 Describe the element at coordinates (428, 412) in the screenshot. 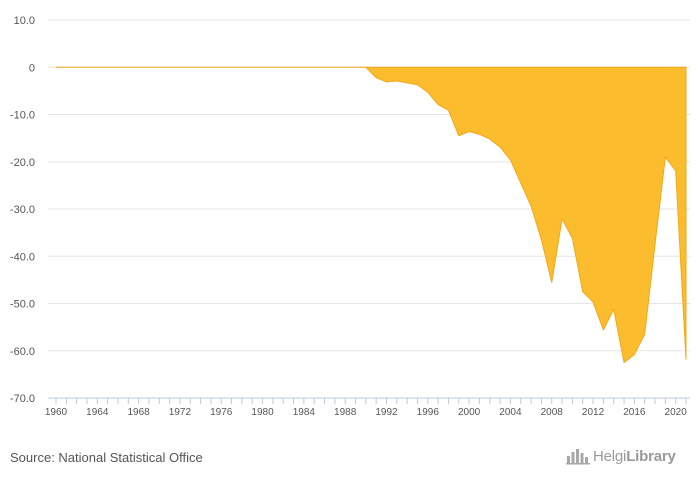

I see `x-tick-label: 1996` at that location.